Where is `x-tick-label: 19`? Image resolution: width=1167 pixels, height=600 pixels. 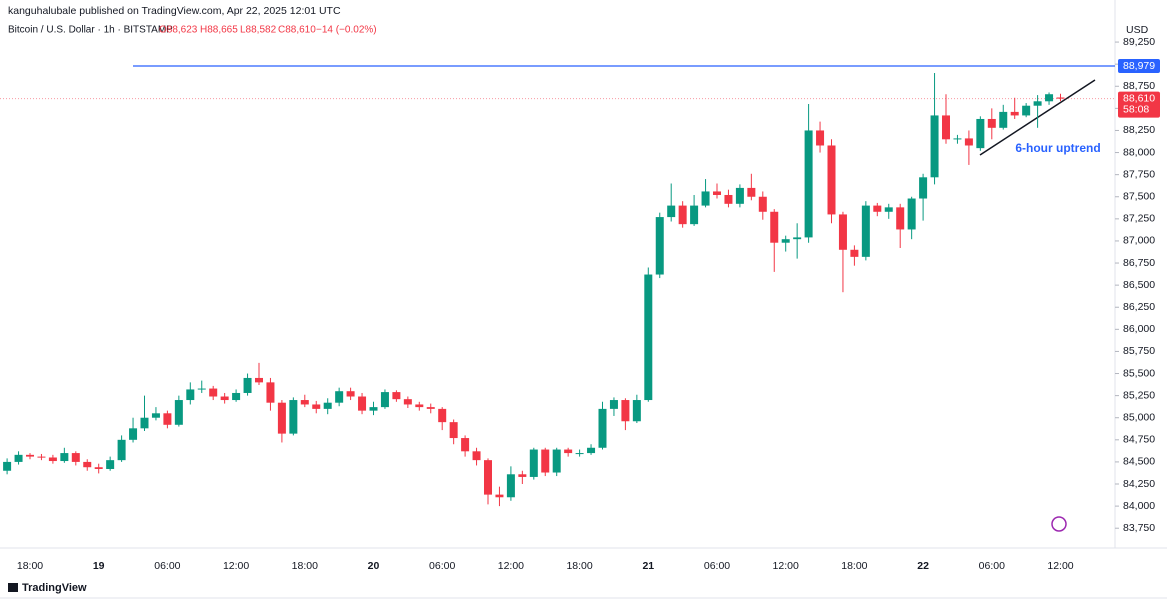 x-tick-label: 19 is located at coordinates (99, 566).